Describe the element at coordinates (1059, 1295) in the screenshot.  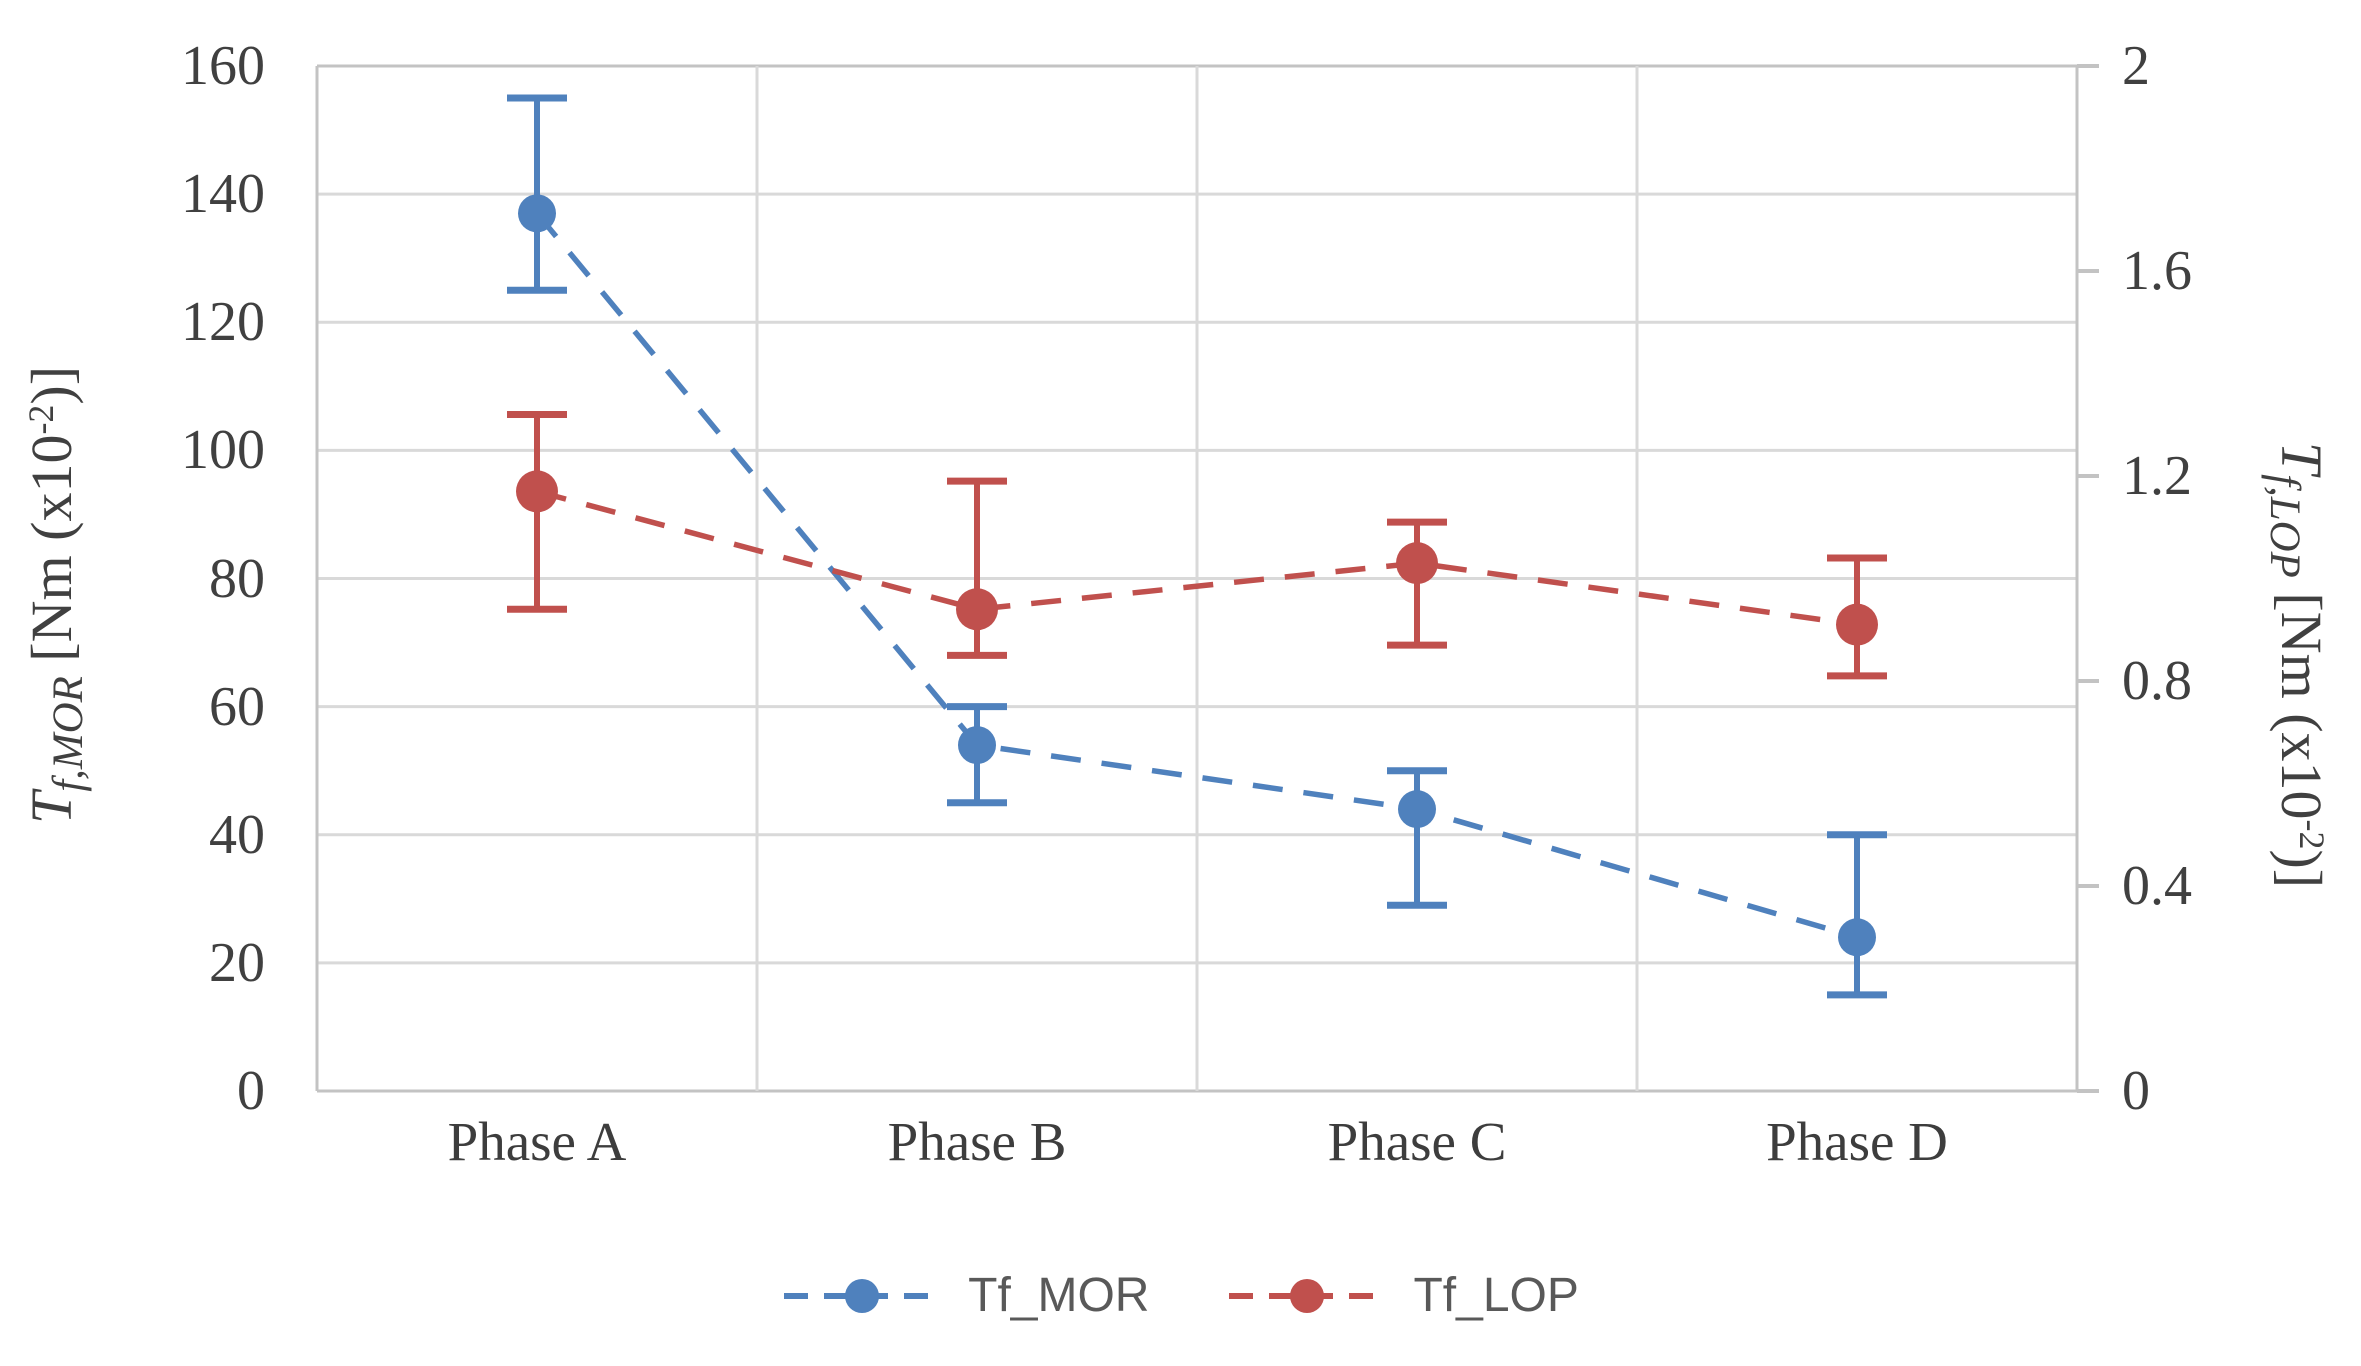
I see `legend-label: Tf_MOR` at that location.